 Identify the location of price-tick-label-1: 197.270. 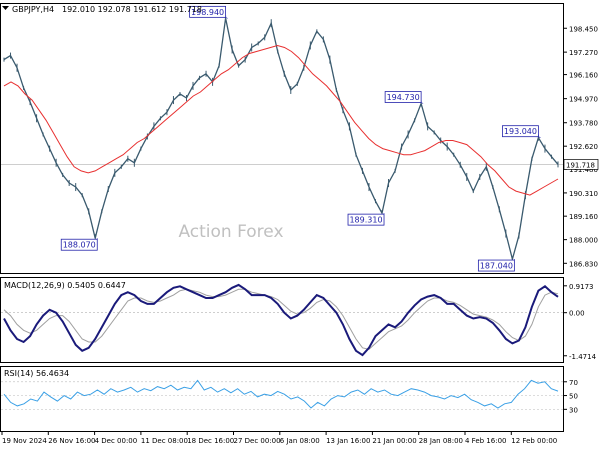
(583, 53).